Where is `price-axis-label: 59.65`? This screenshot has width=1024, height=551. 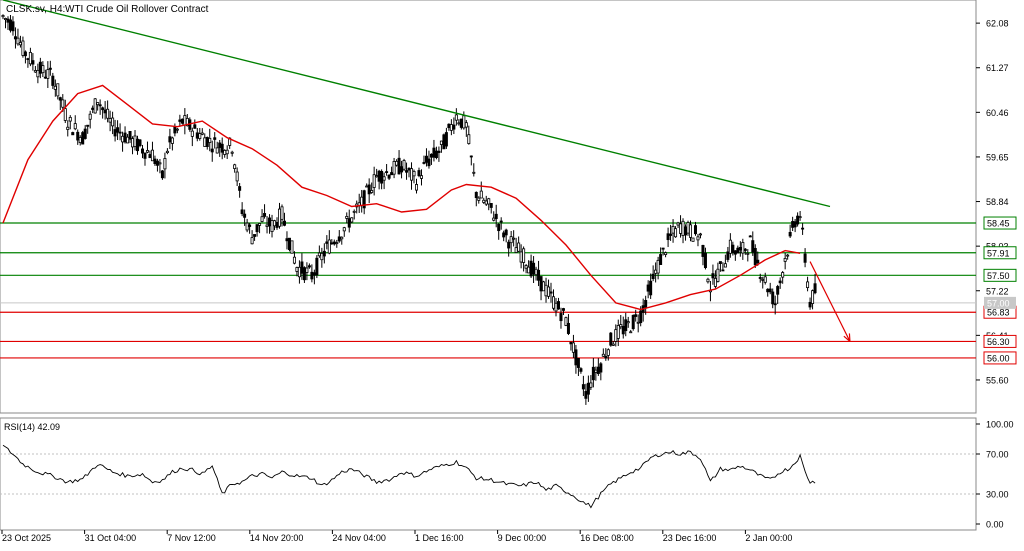
price-axis-label: 59.65 is located at coordinates (997, 157).